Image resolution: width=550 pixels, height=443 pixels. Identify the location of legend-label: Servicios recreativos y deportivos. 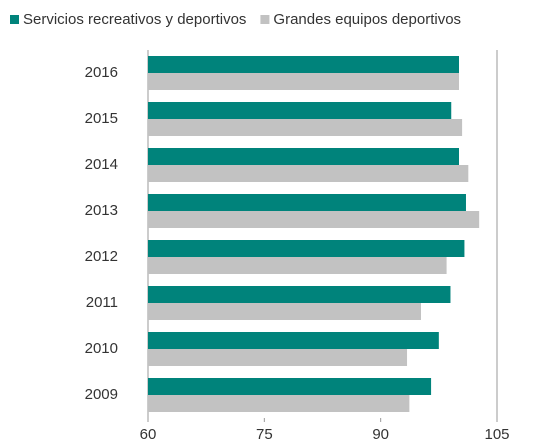
(134, 19).